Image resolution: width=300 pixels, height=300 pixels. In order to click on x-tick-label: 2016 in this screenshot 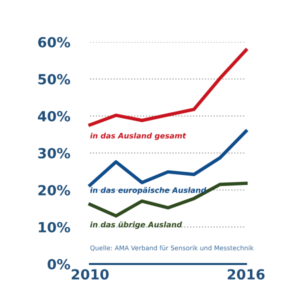, I will do `click(246, 274)`.